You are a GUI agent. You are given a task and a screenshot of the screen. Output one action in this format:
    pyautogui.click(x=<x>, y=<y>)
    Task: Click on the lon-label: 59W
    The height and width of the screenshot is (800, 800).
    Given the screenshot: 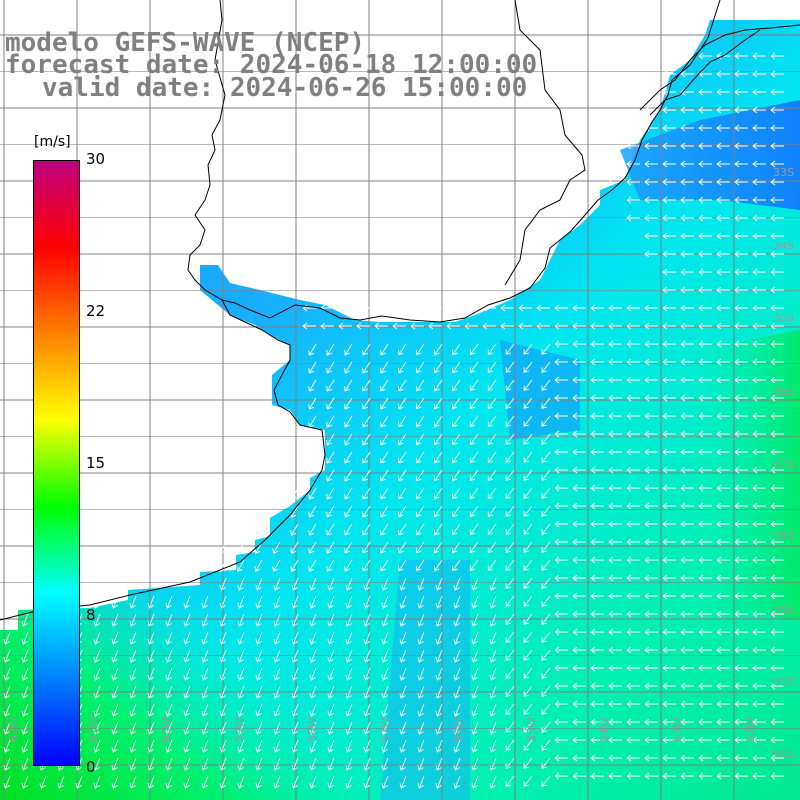 What is the action you would take?
    pyautogui.click(x=239, y=729)
    